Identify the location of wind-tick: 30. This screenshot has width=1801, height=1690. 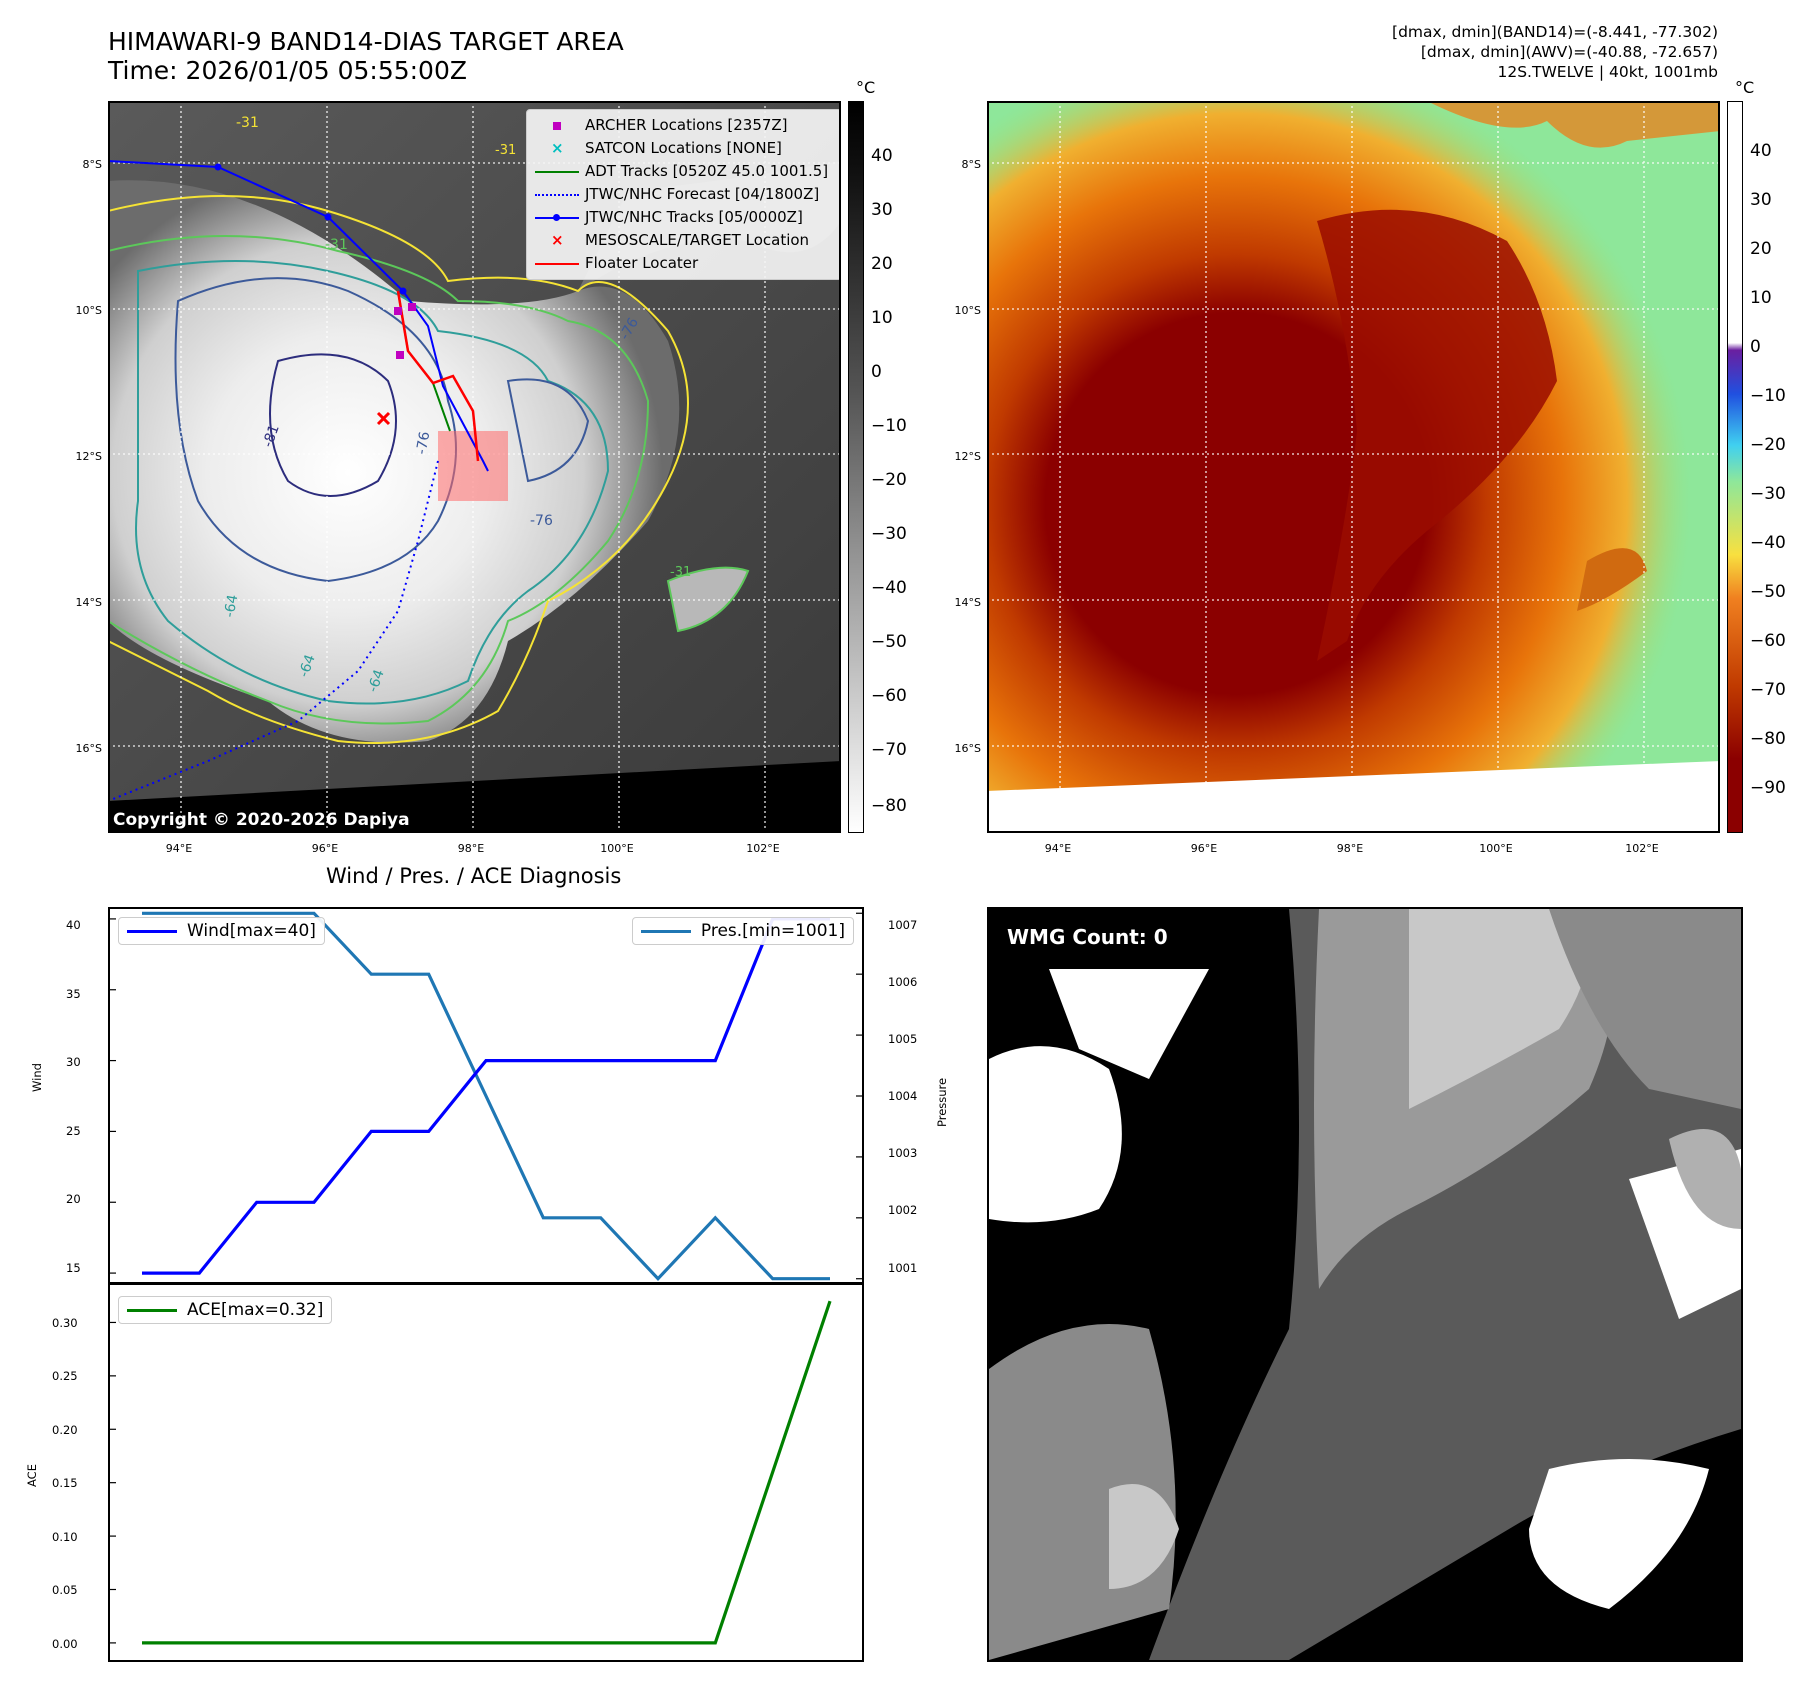
(73, 1062).